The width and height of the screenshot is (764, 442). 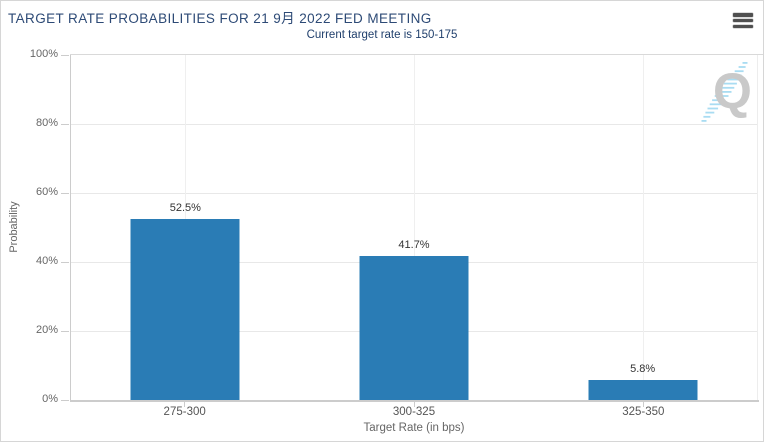 I want to click on x-axis-tick-label: 325-350, so click(x=643, y=412).